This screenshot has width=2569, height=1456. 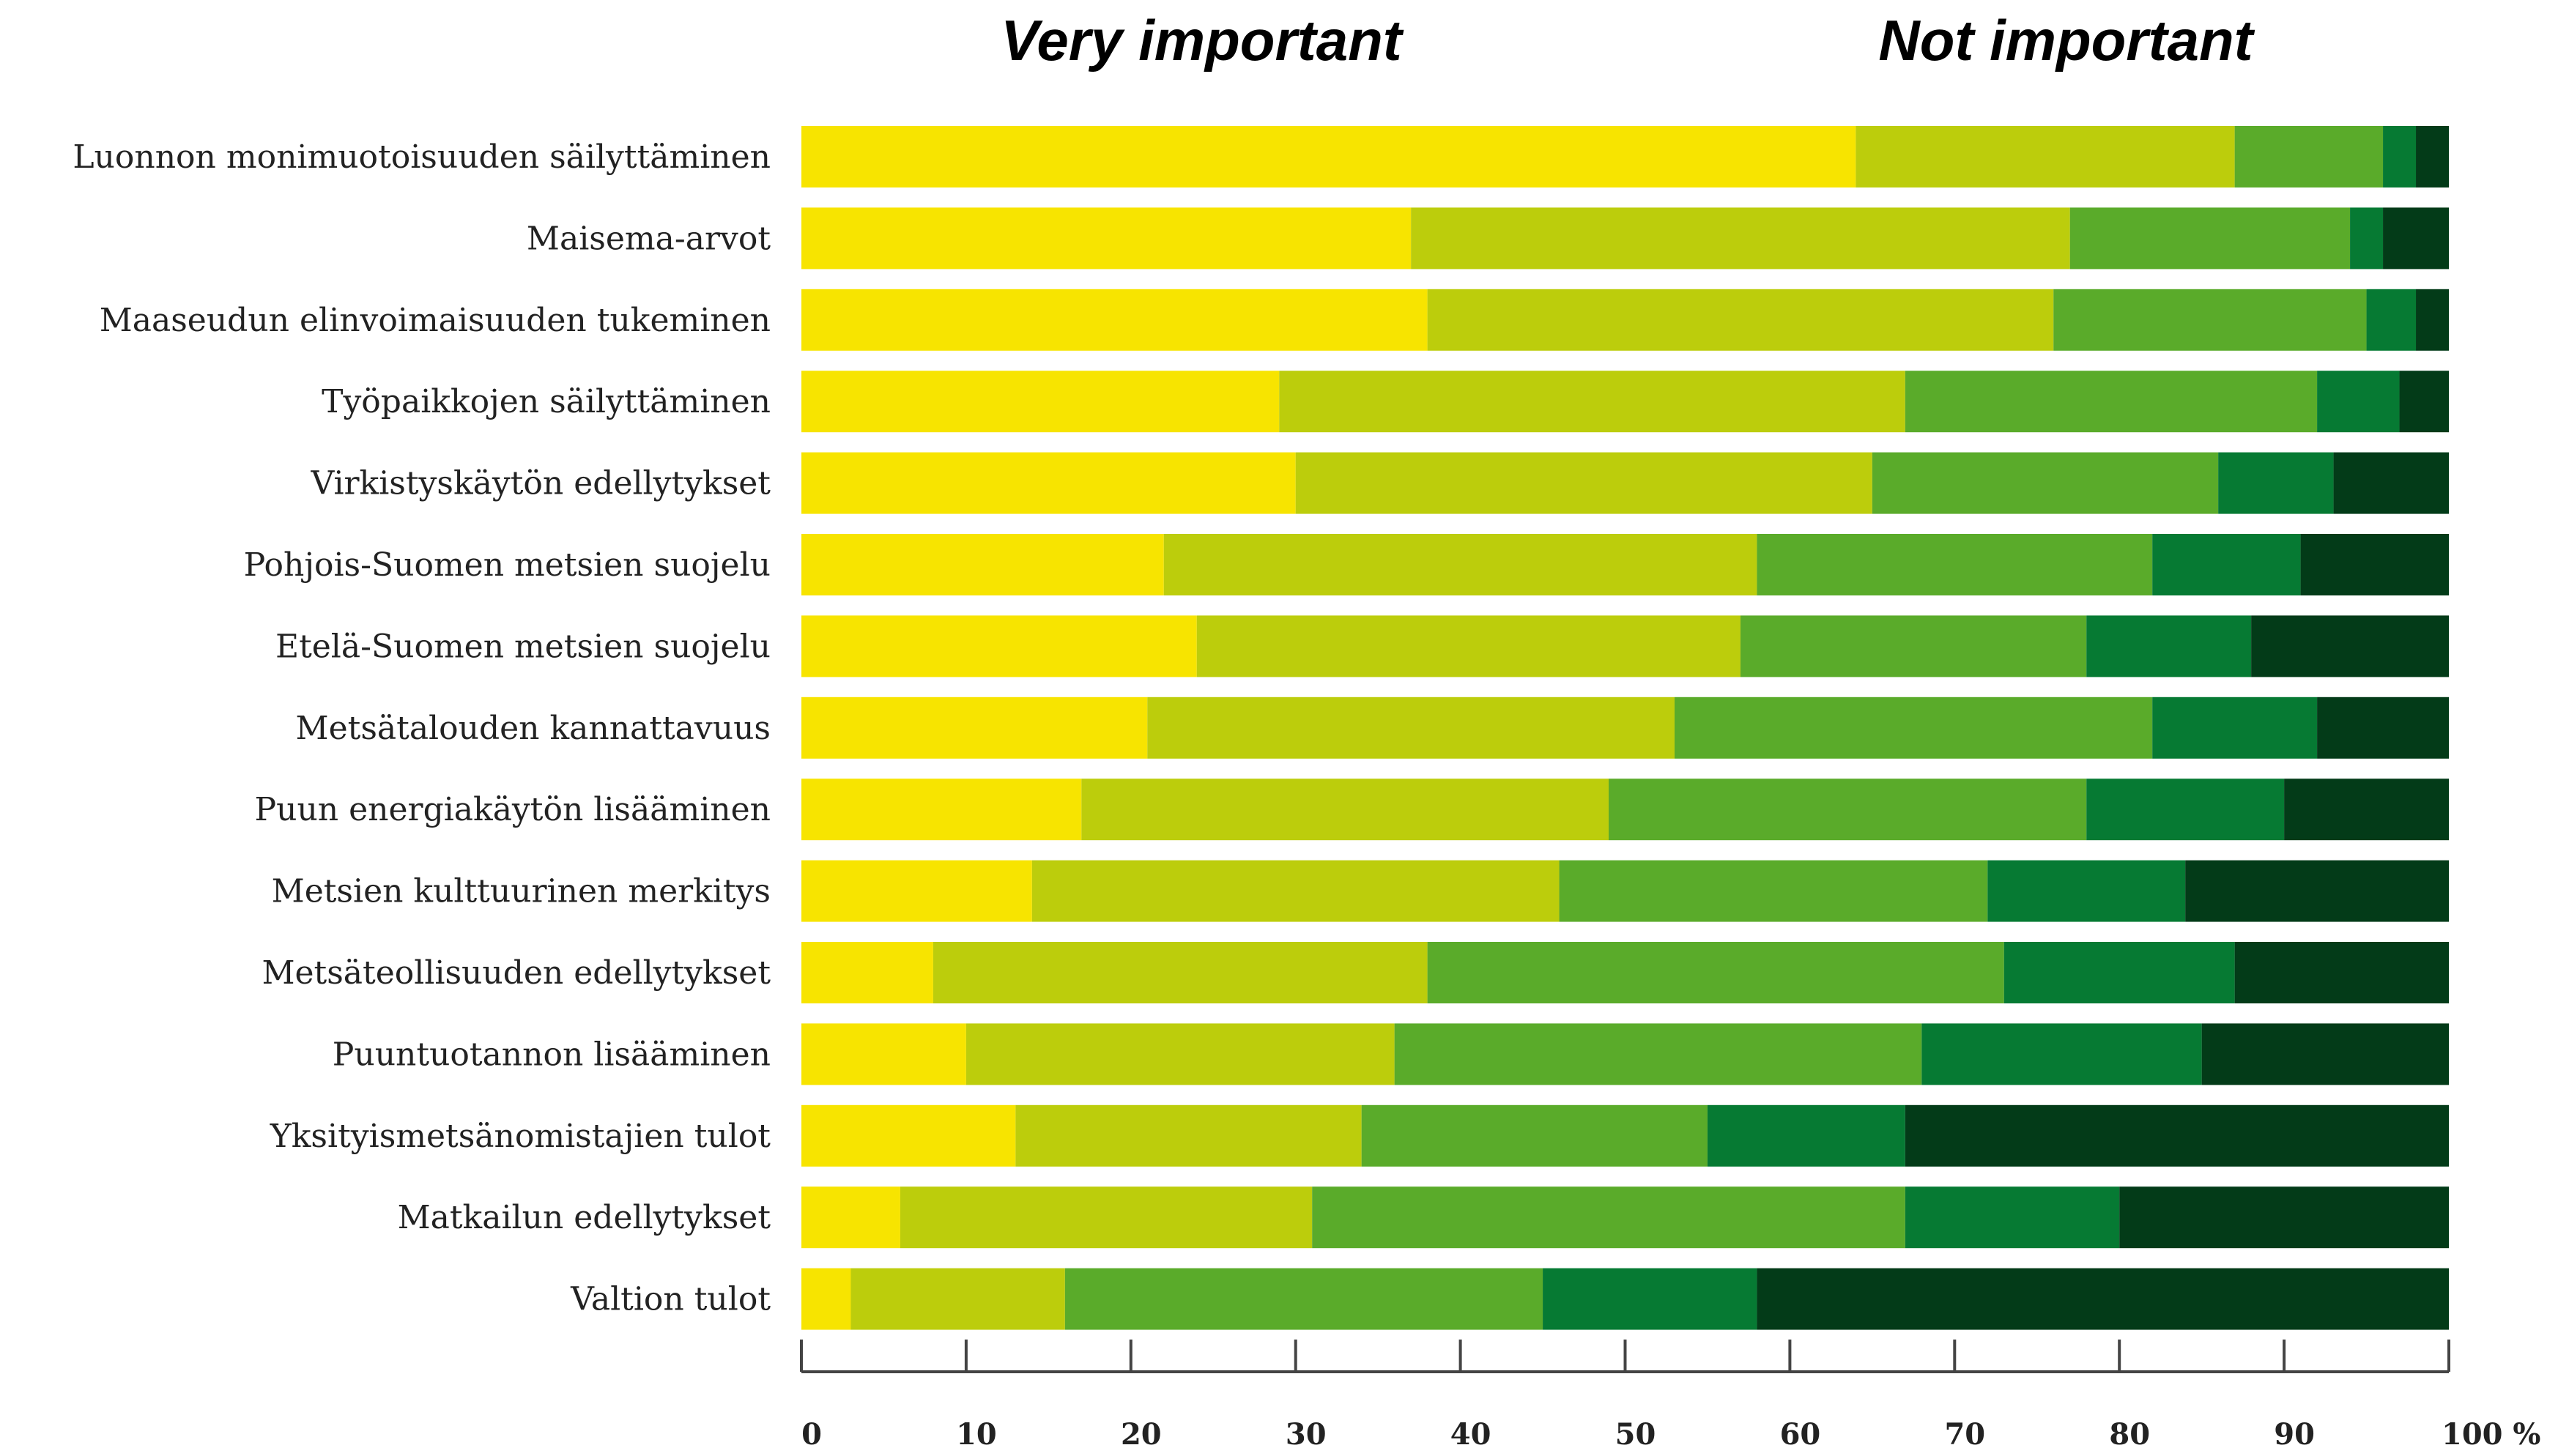 What do you see at coordinates (422, 157) in the screenshot?
I see `category-label: Luonnon monimuotoisuuden säilyttäminen` at bounding box center [422, 157].